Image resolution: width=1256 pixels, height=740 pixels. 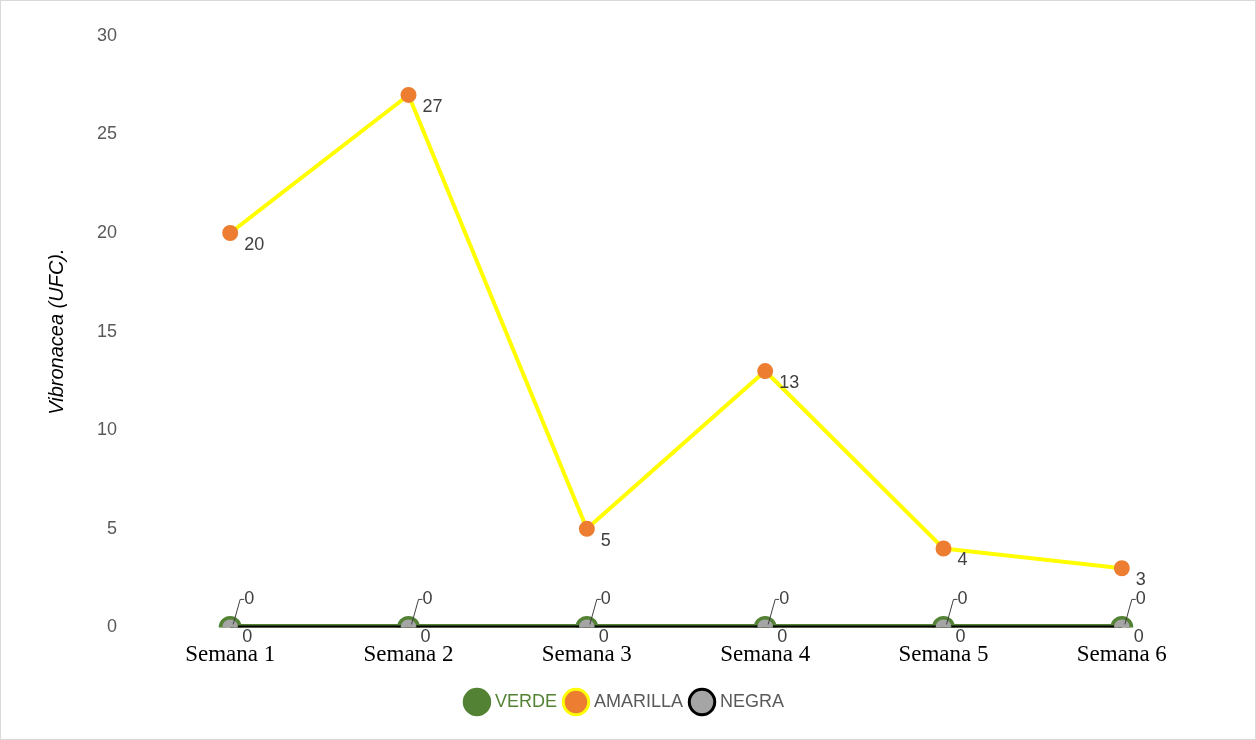 What do you see at coordinates (789, 382) in the screenshot?
I see `data-label: 13` at bounding box center [789, 382].